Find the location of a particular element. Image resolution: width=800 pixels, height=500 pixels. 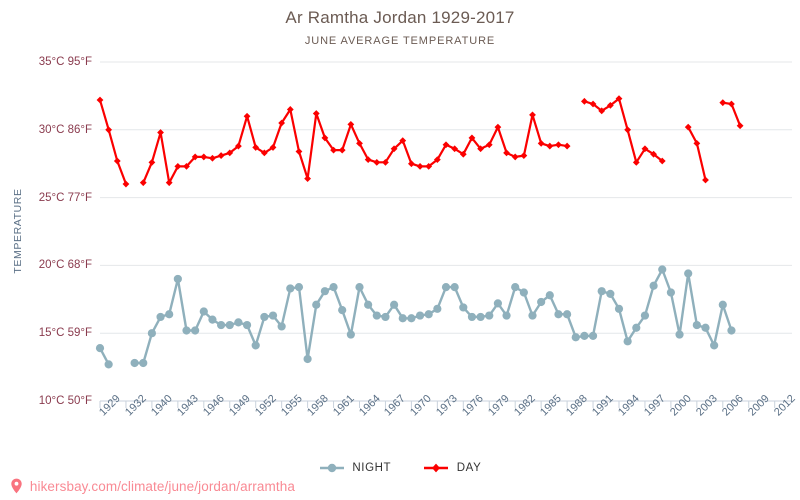

legend-label-night: NIGHT is located at coordinates (372, 468).